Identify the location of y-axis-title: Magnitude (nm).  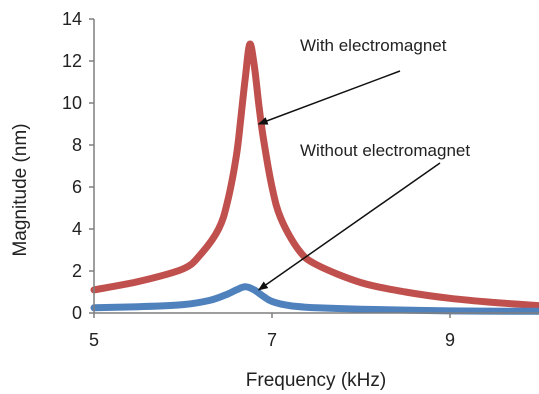
(20, 189).